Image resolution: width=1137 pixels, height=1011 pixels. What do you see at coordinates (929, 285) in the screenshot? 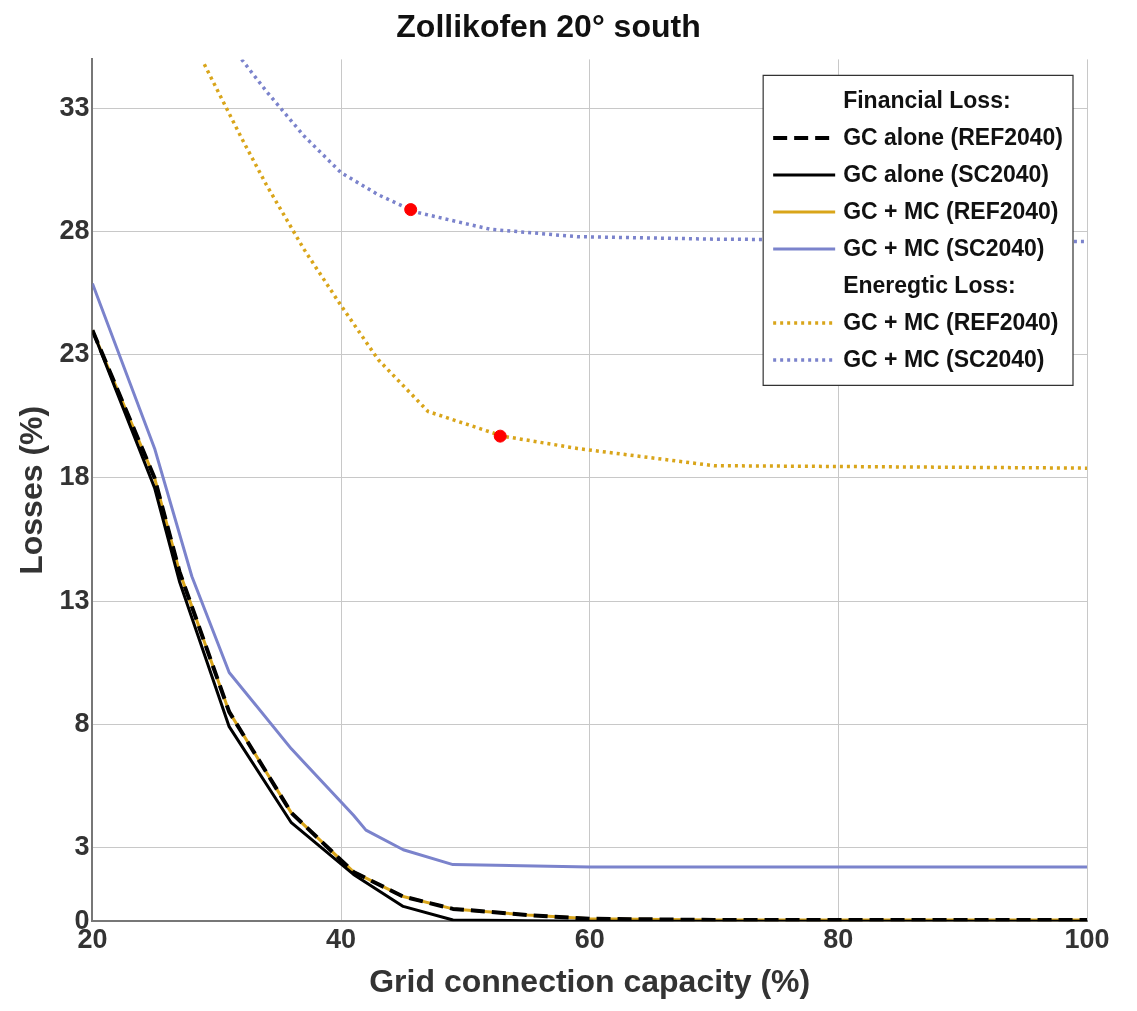
I see `annotation: Eneregtic Loss:` at bounding box center [929, 285].